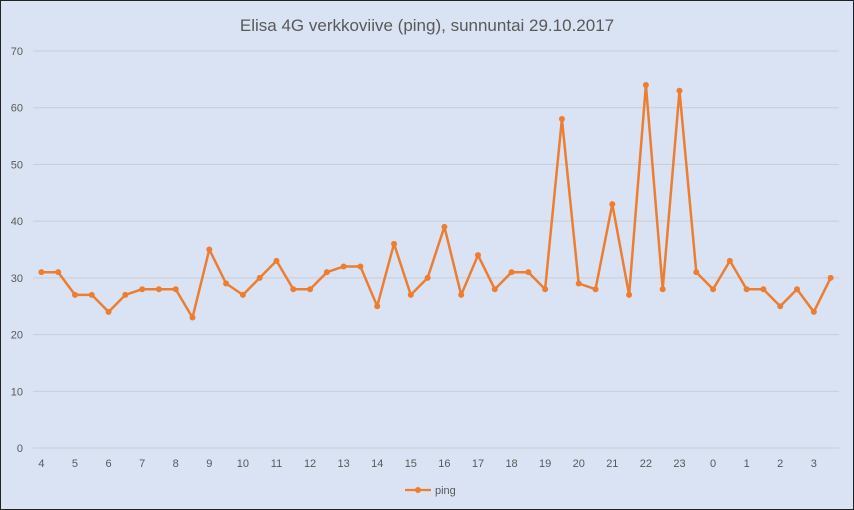 The height and width of the screenshot is (510, 854). What do you see at coordinates (109, 464) in the screenshot?
I see `x-tick-label: 6` at bounding box center [109, 464].